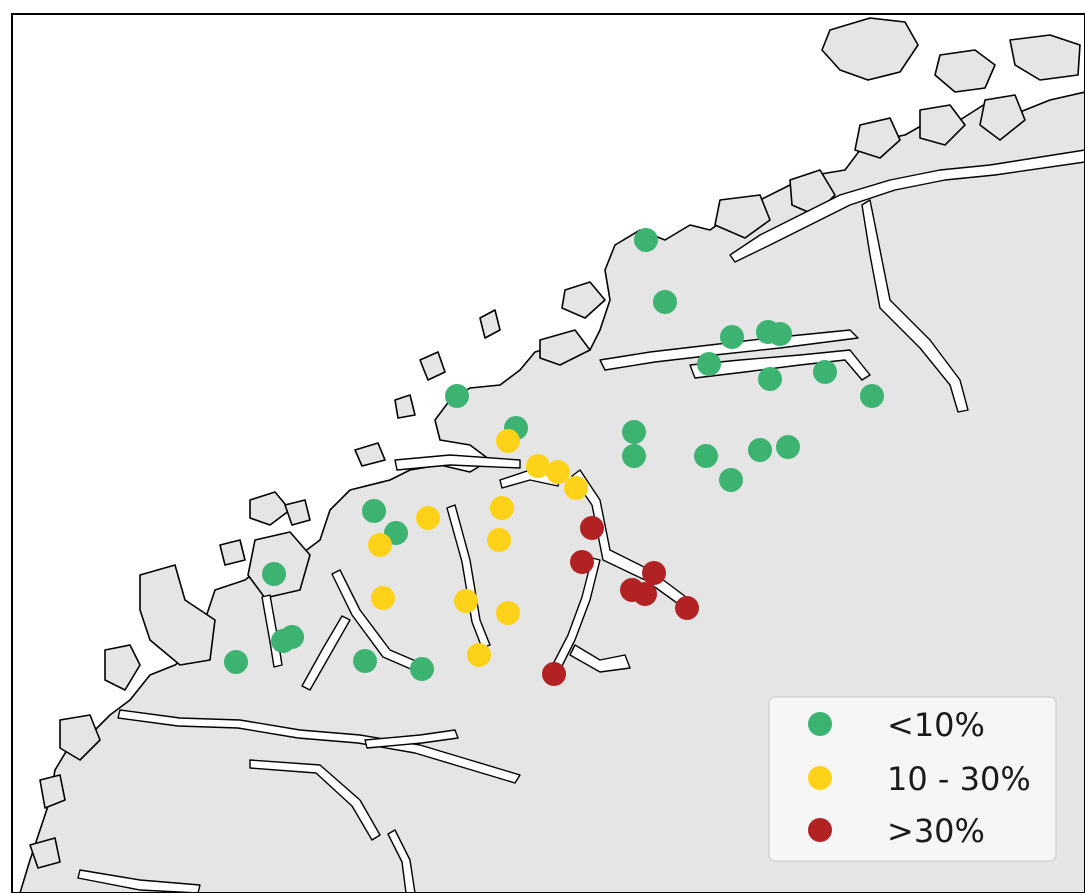 This screenshot has width=1085, height=893. I want to click on legend: <10% 10 - 30% >30%, so click(912, 779).